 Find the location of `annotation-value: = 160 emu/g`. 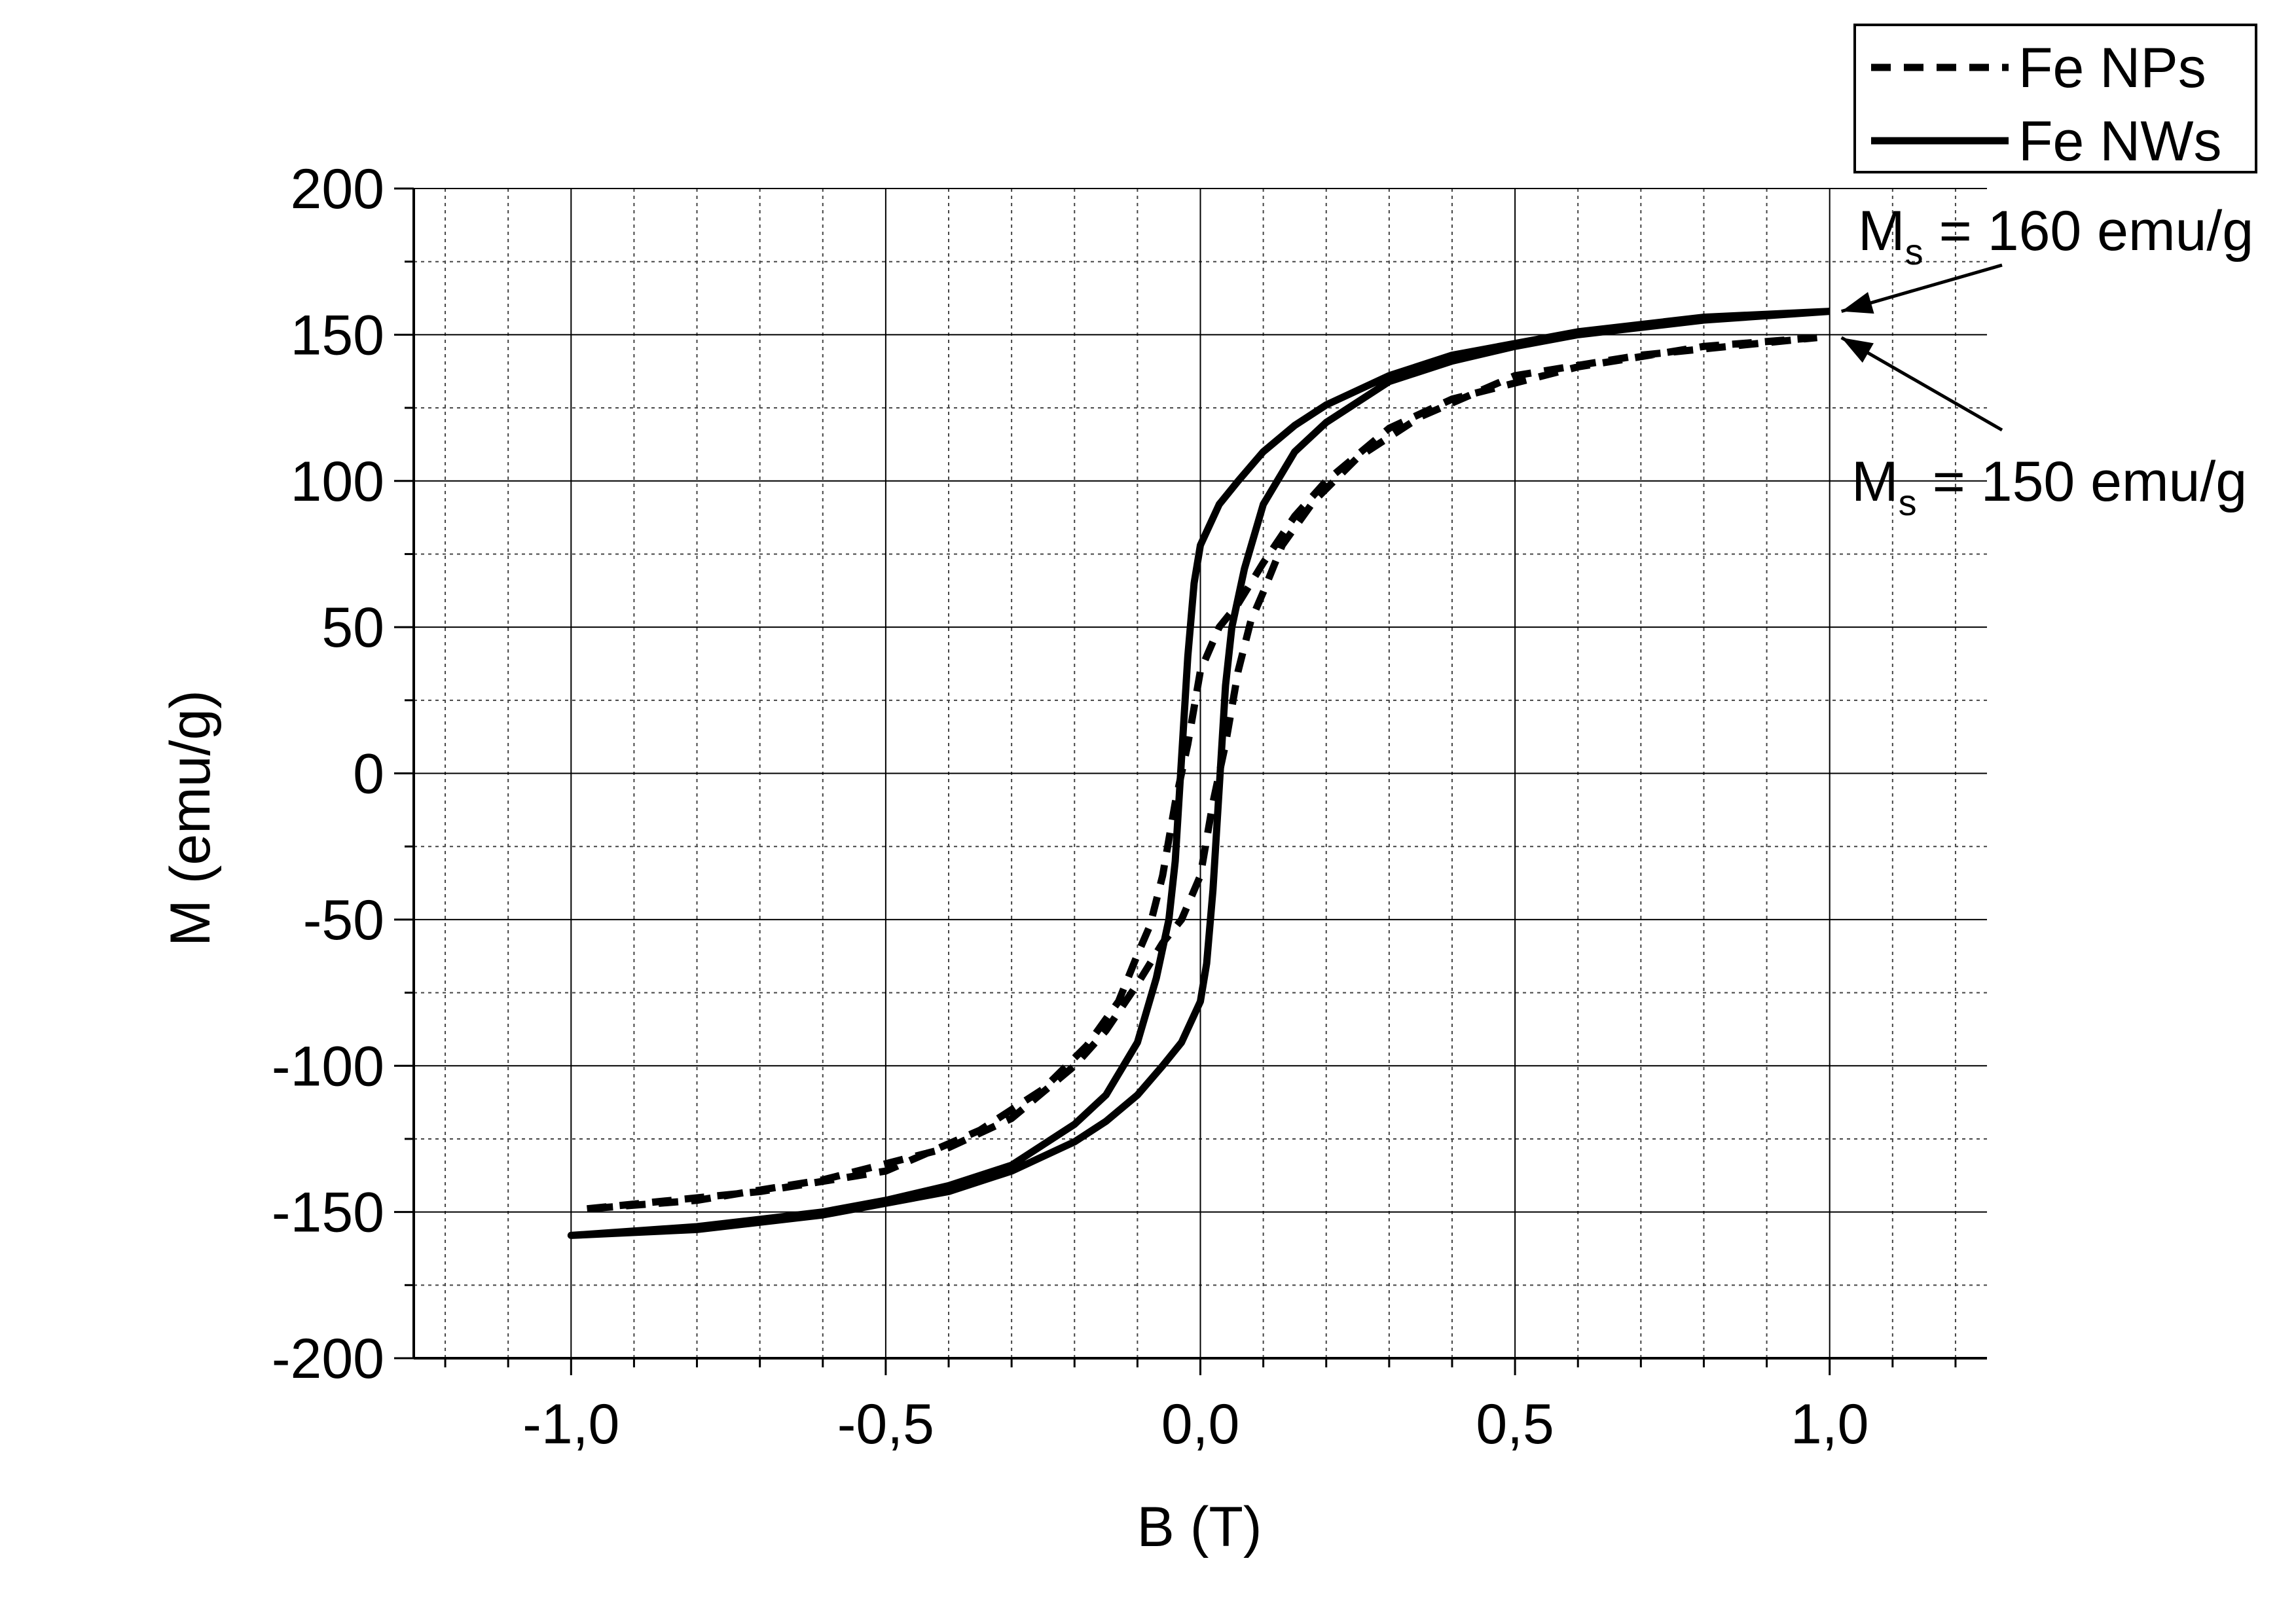

annotation-value: = 160 emu/g is located at coordinates (2096, 231).